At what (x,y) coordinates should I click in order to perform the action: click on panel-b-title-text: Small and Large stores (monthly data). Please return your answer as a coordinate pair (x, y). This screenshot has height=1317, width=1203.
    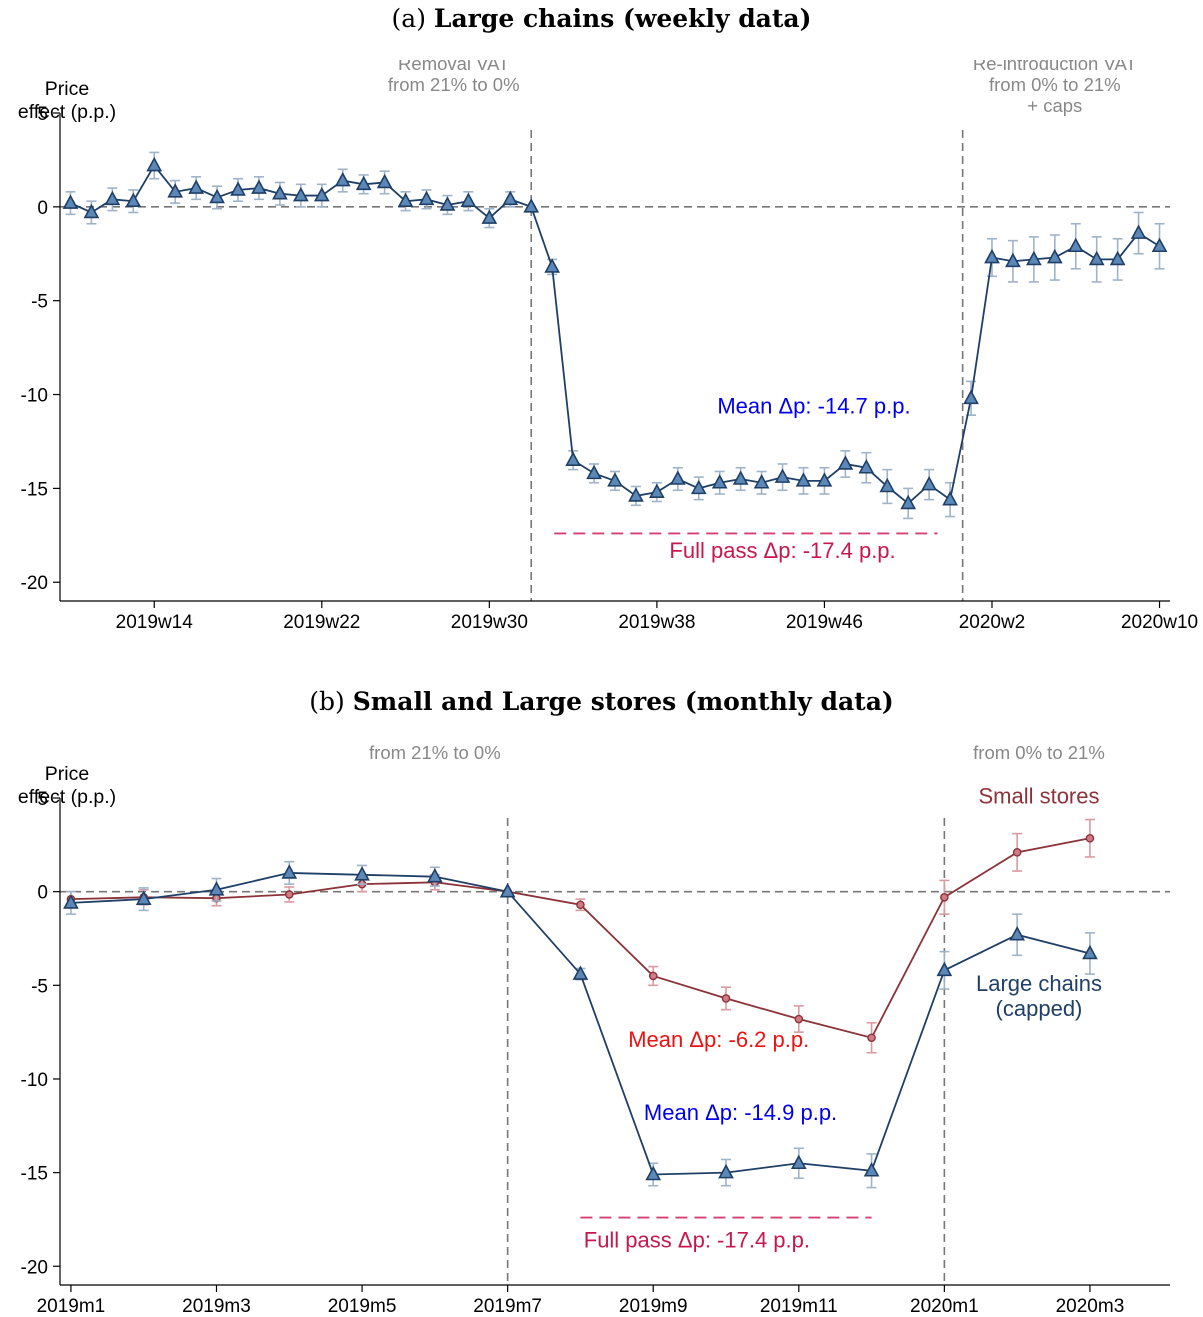
    Looking at the image, I should click on (623, 701).